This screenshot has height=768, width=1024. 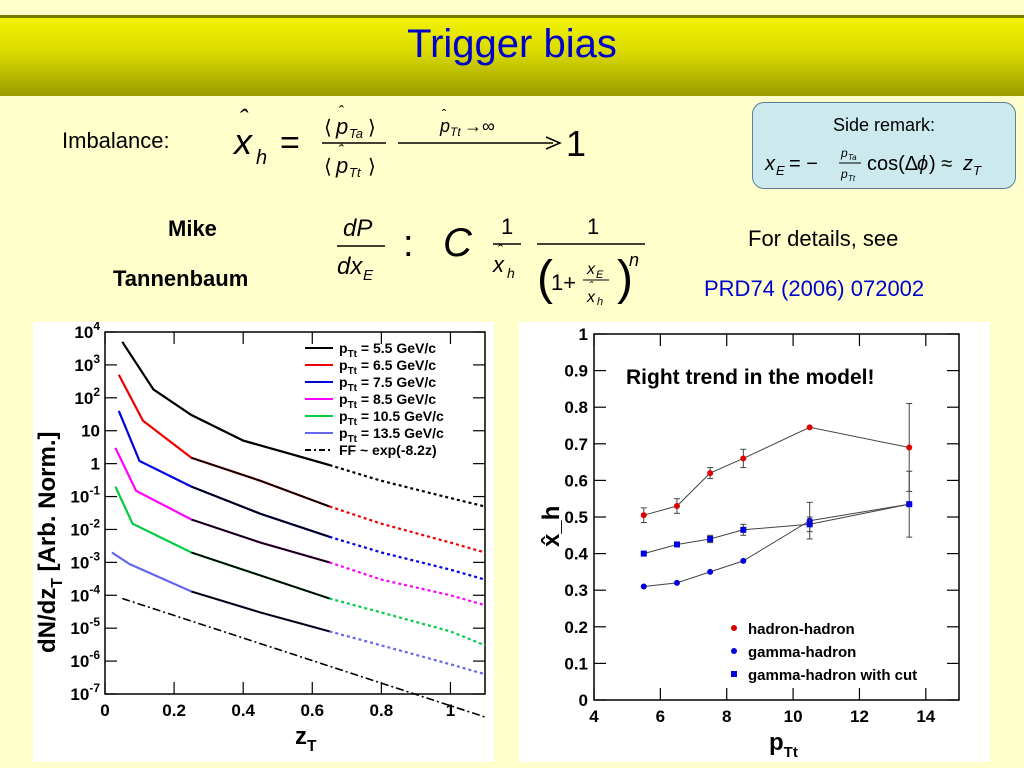 What do you see at coordinates (551, 526) in the screenshot?
I see `y-axis-label: x̂_h` at bounding box center [551, 526].